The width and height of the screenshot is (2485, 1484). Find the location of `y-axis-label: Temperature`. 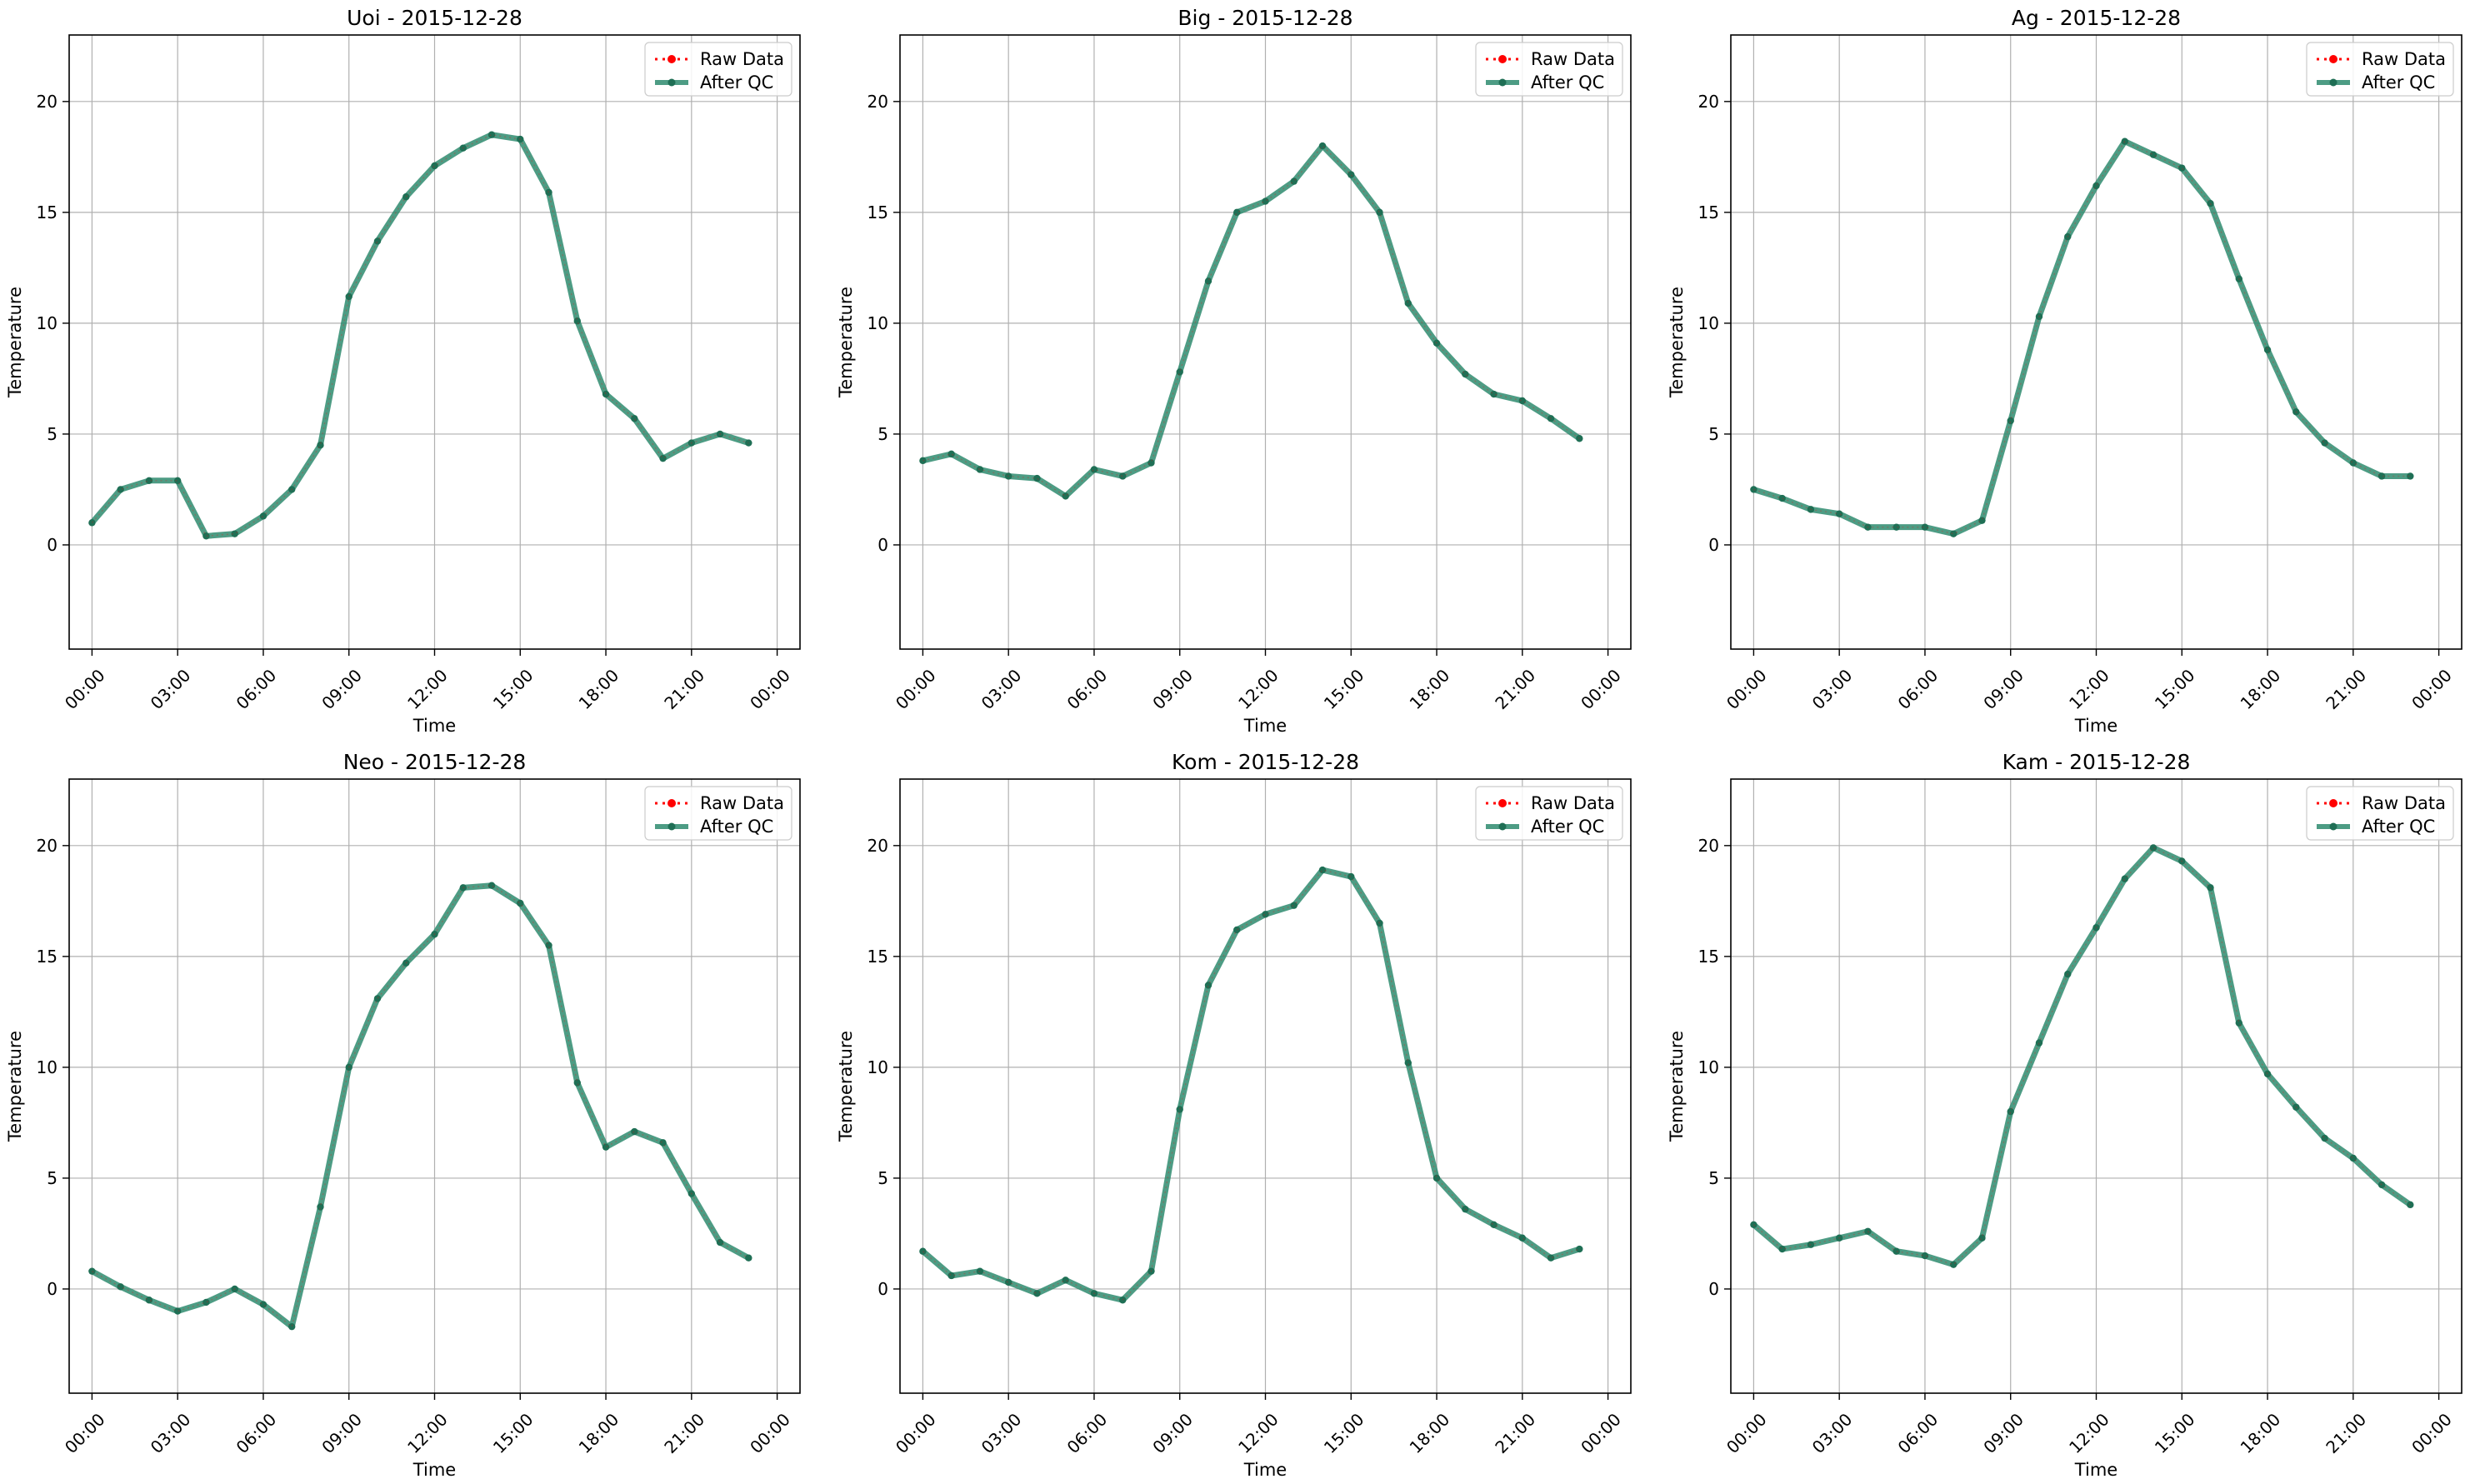

y-axis-label: Temperature is located at coordinates (1677, 1086).